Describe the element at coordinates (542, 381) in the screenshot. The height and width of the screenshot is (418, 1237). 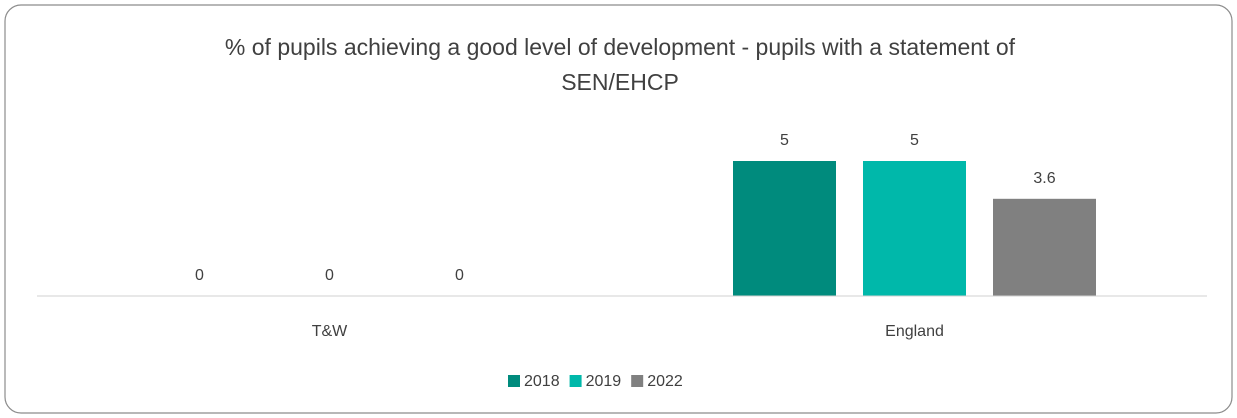
I see `legend-label: 2018` at that location.